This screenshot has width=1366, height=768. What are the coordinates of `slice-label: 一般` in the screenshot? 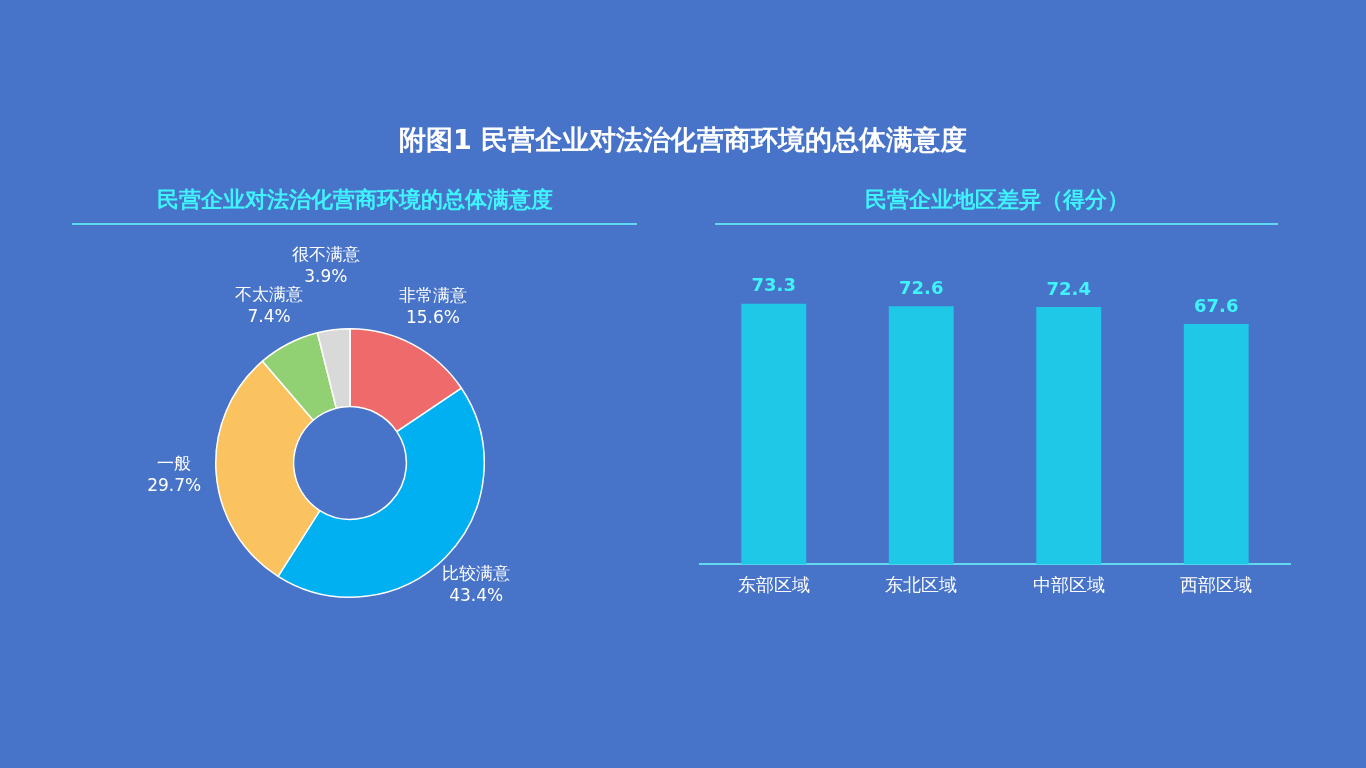 It's located at (174, 463).